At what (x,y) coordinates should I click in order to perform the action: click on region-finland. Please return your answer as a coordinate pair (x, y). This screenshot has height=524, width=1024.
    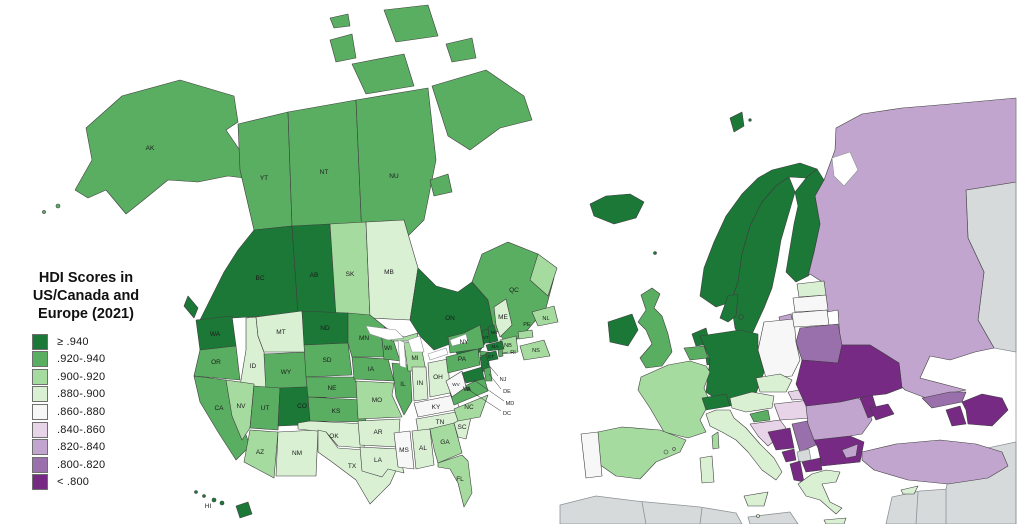
    Looking at the image, I should click on (805, 225).